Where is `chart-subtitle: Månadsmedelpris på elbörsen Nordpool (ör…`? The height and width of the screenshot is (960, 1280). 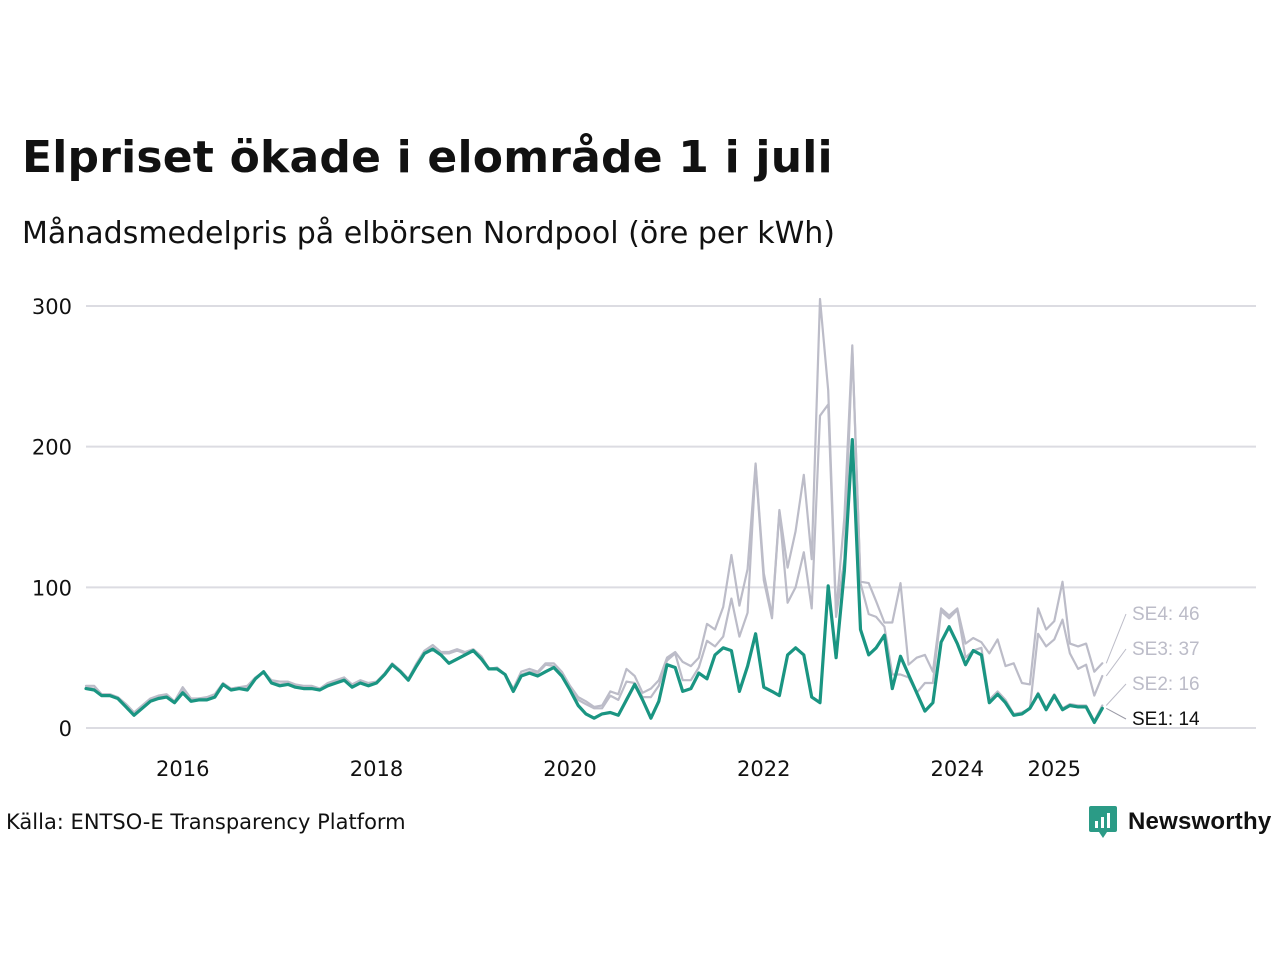 chart-subtitle: Månadsmedelpris på elbörsen Nordpool (ör… is located at coordinates (428, 233).